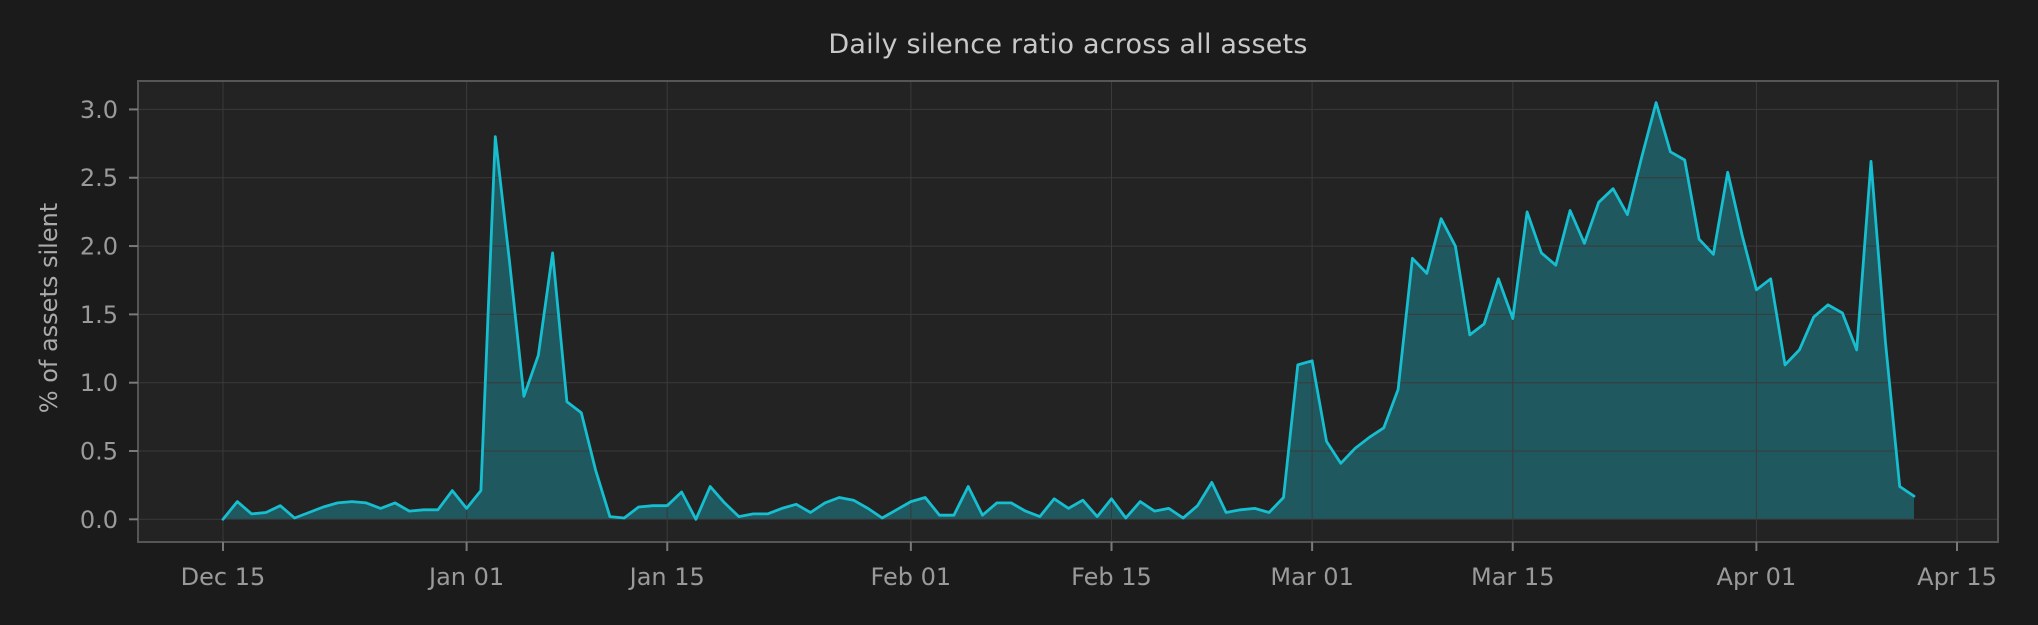 The image size is (2038, 625). What do you see at coordinates (1311, 577) in the screenshot?
I see `x-tick-label: Mar 01` at bounding box center [1311, 577].